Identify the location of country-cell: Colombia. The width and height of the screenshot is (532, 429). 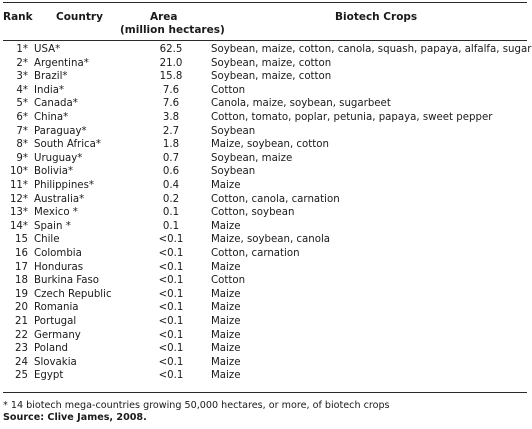
(58, 253).